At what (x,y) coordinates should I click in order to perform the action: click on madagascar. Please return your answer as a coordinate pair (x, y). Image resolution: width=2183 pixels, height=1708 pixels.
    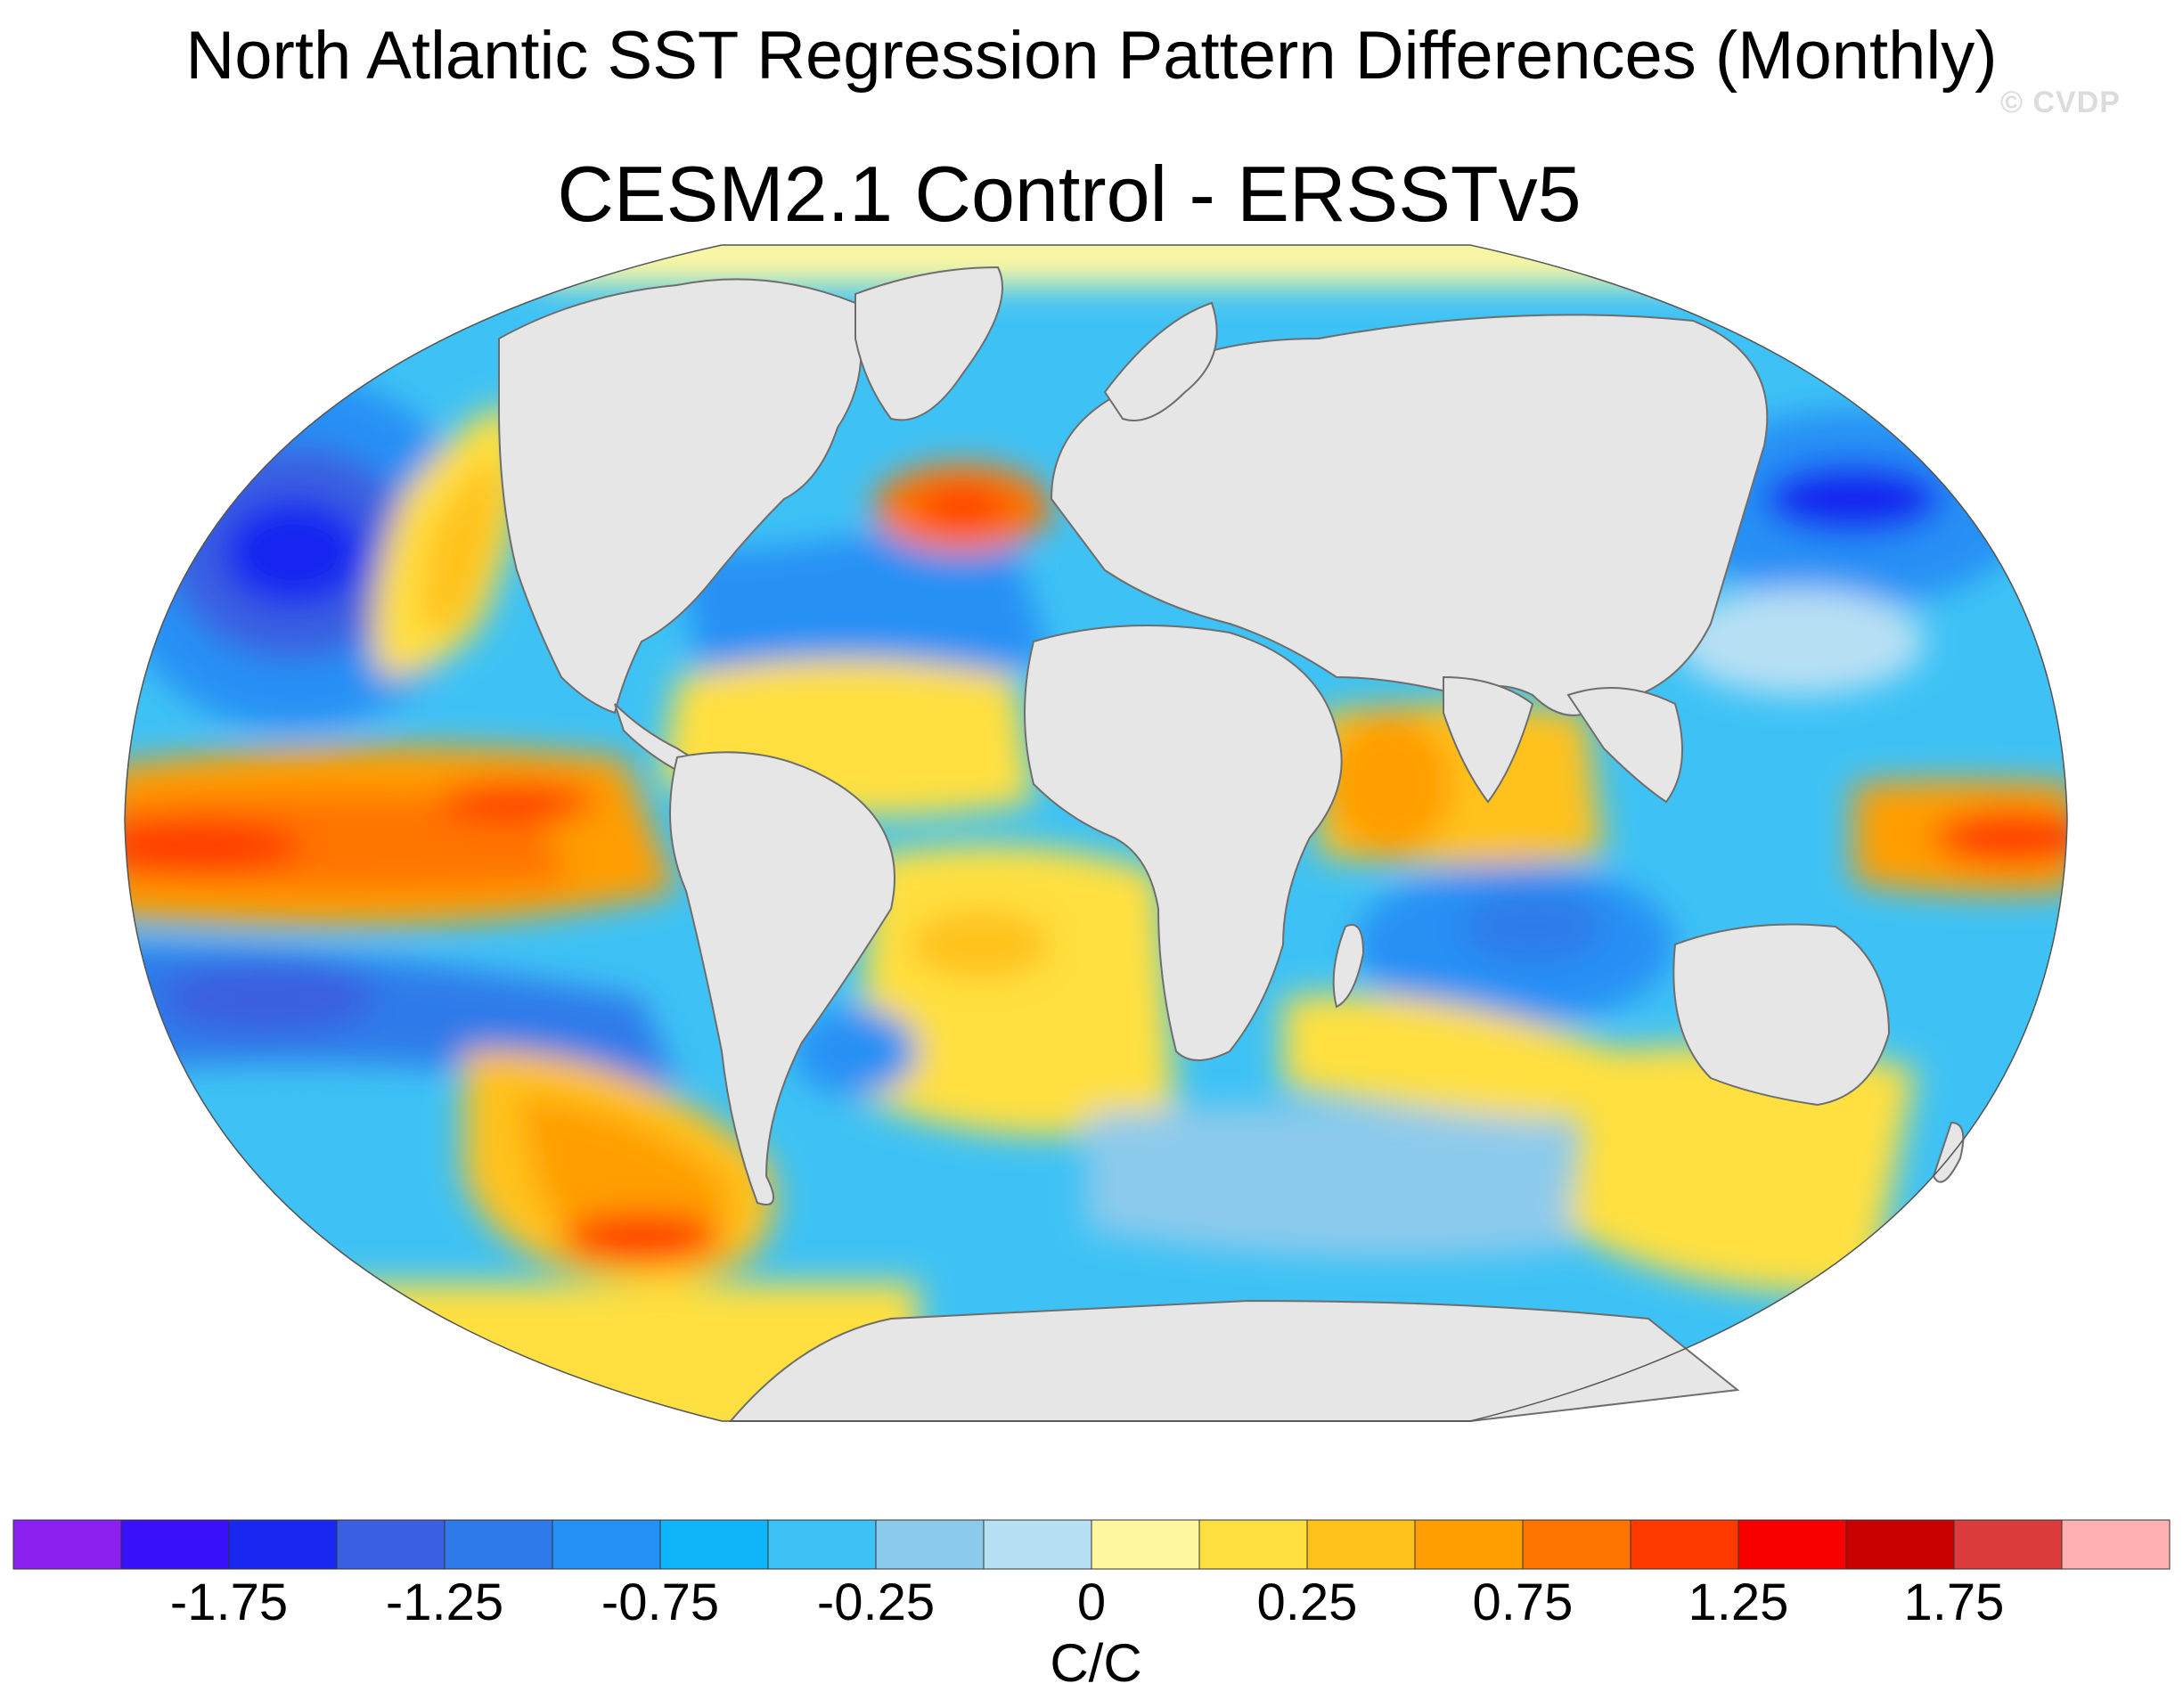
    Looking at the image, I should click on (1348, 966).